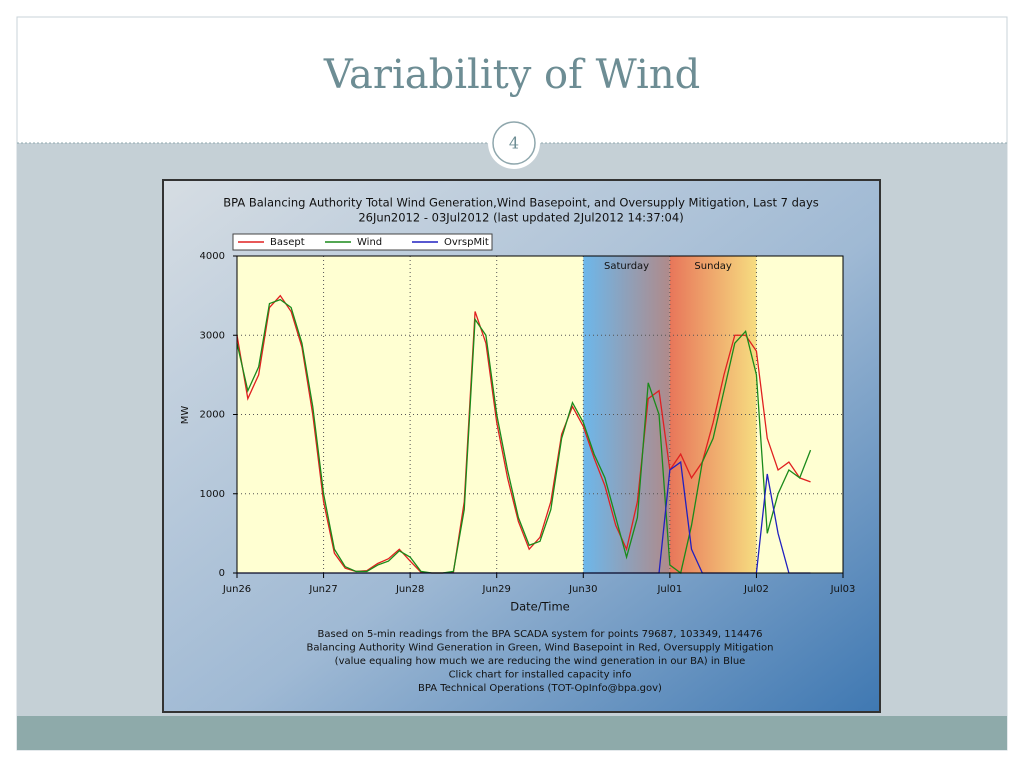 The width and height of the screenshot is (1024, 772). I want to click on y-tick-label: 4000, so click(212, 256).